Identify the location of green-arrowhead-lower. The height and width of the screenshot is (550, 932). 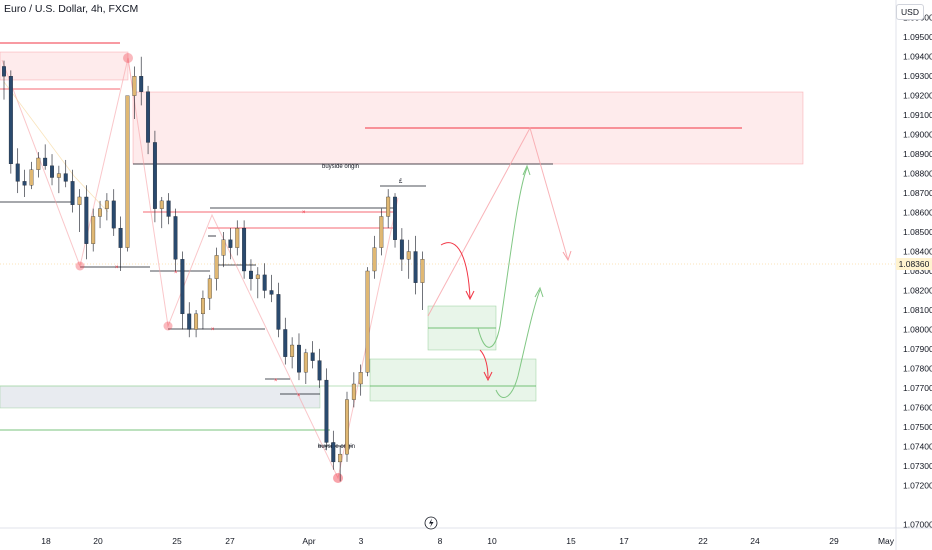
(539, 292).